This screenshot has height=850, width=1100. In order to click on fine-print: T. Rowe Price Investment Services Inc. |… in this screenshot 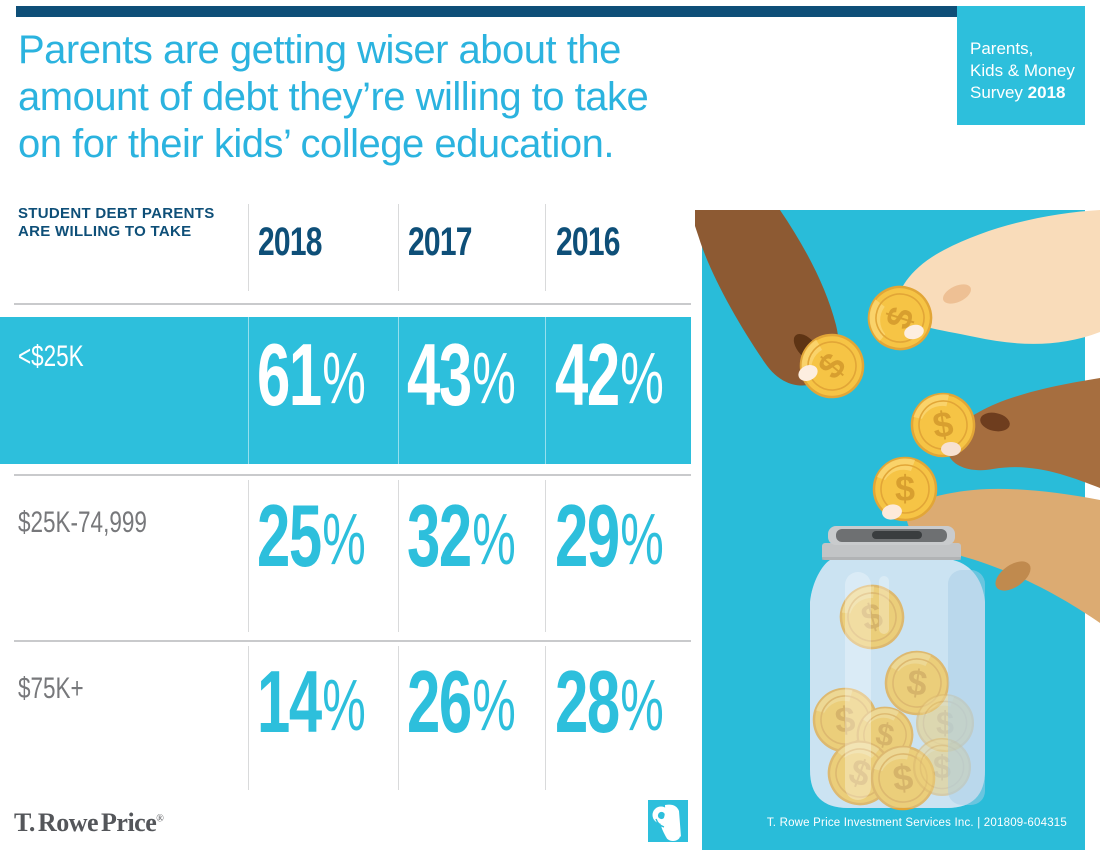, I will do `click(916, 823)`.